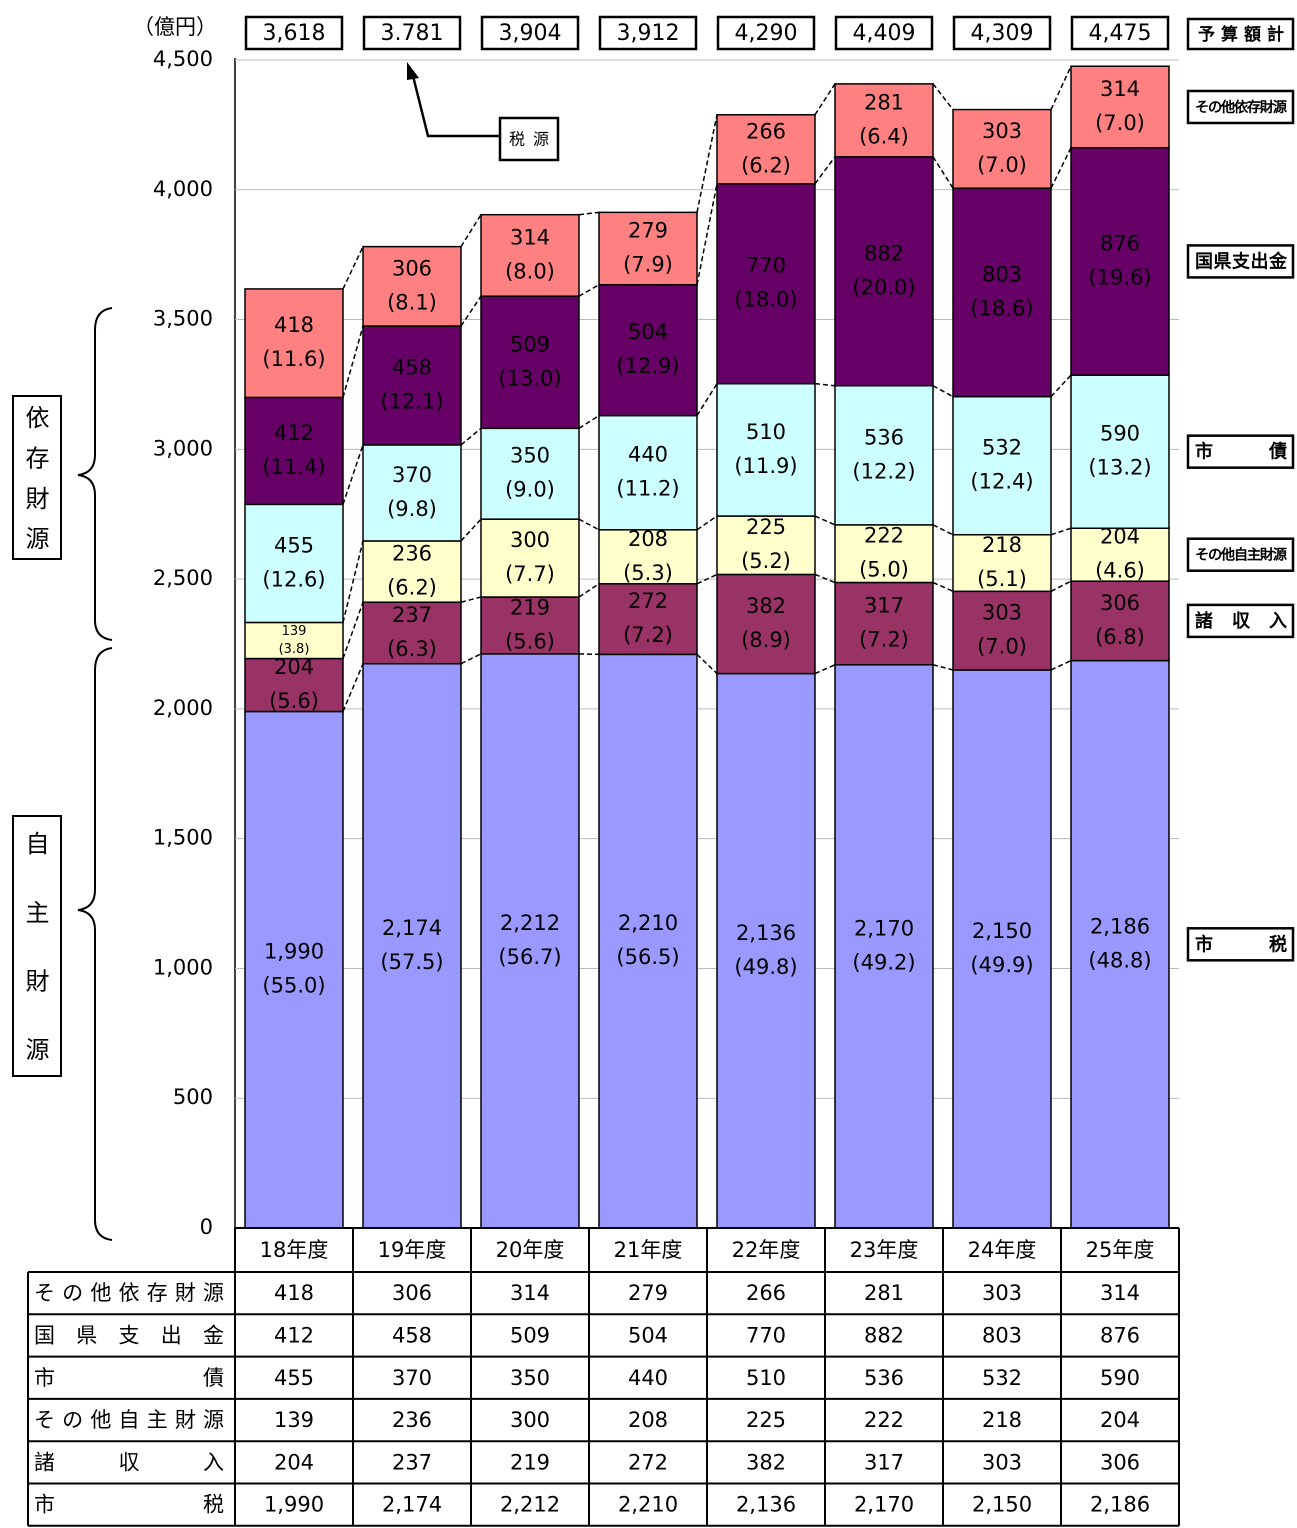 The width and height of the screenshot is (1297, 1528). I want to click on share-label: (5.0), so click(884, 570).